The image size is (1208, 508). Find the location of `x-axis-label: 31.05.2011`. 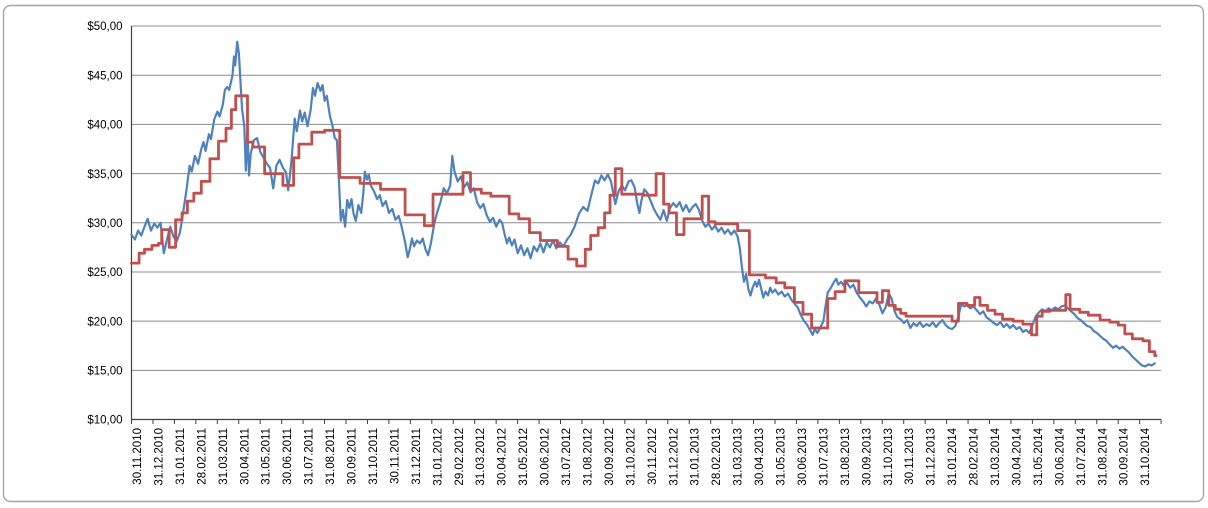

x-axis-label: 31.05.2011 is located at coordinates (267, 456).